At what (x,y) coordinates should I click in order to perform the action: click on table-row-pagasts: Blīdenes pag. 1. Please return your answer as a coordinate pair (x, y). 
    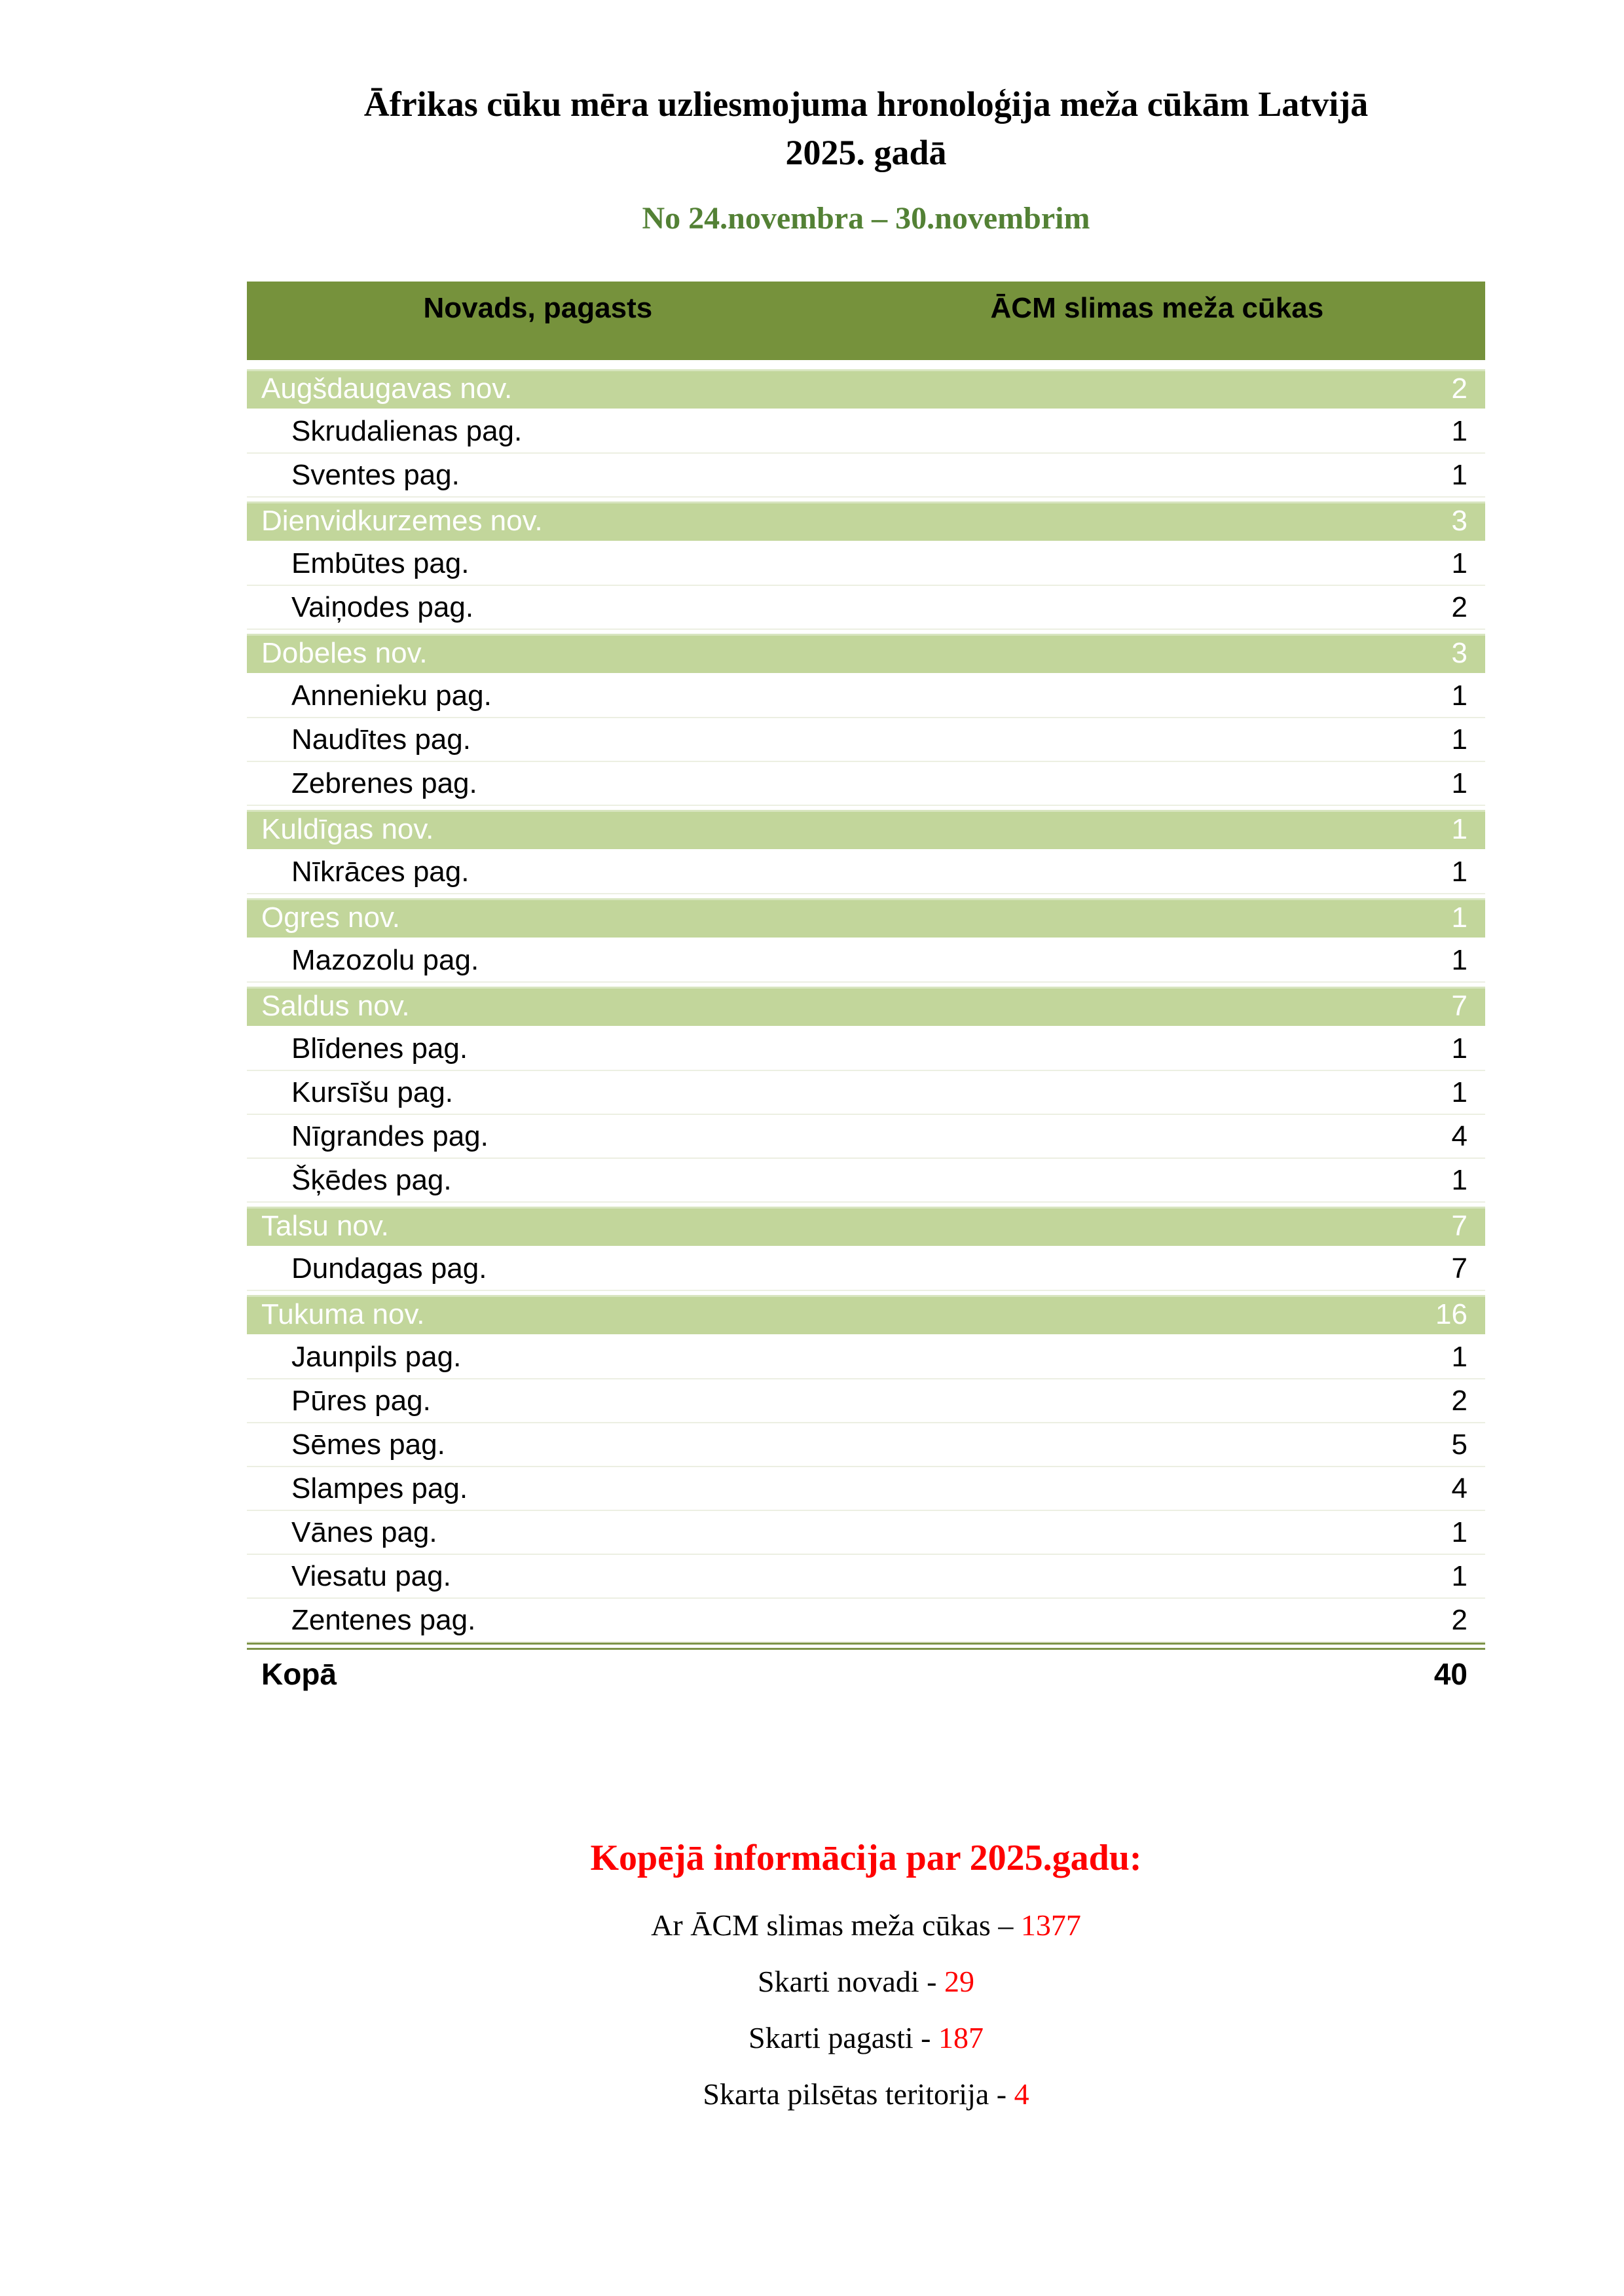
    Looking at the image, I should click on (866, 1049).